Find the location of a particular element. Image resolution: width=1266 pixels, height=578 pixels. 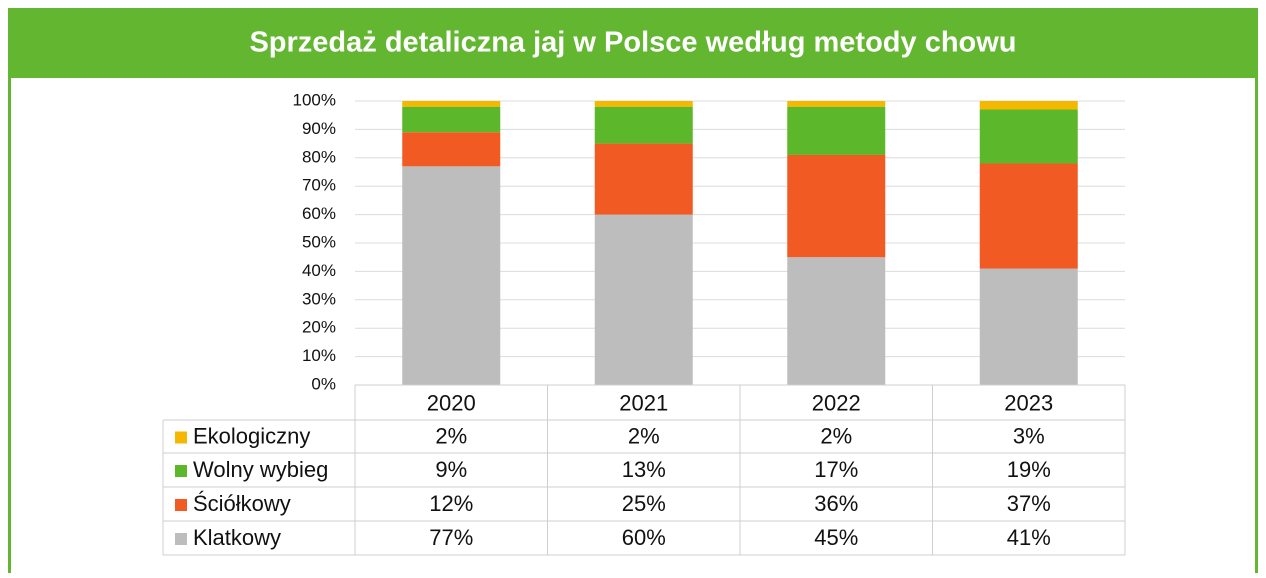

table-value: 3% is located at coordinates (1029, 435).